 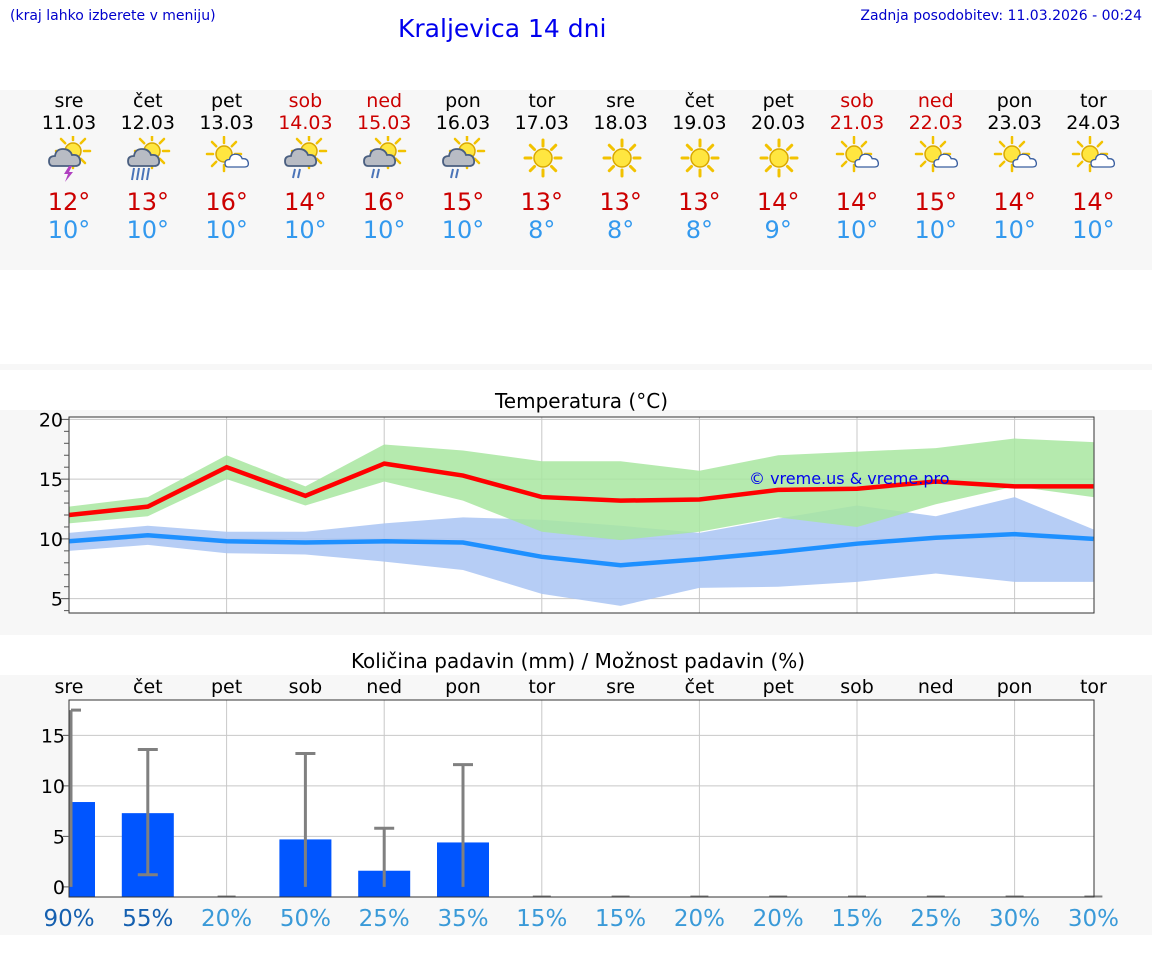 I want to click on watermark: © vreme.us & vreme.pro, so click(x=849, y=478).